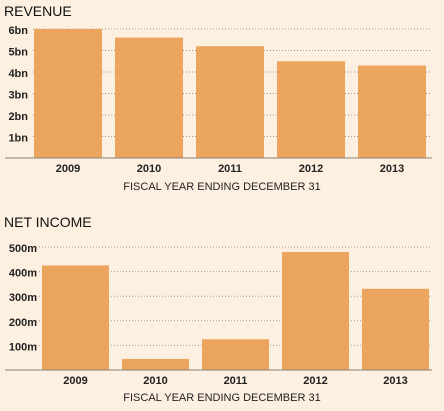 Image resolution: width=444 pixels, height=411 pixels. I want to click on chart-title: NET INCOME, so click(48, 222).